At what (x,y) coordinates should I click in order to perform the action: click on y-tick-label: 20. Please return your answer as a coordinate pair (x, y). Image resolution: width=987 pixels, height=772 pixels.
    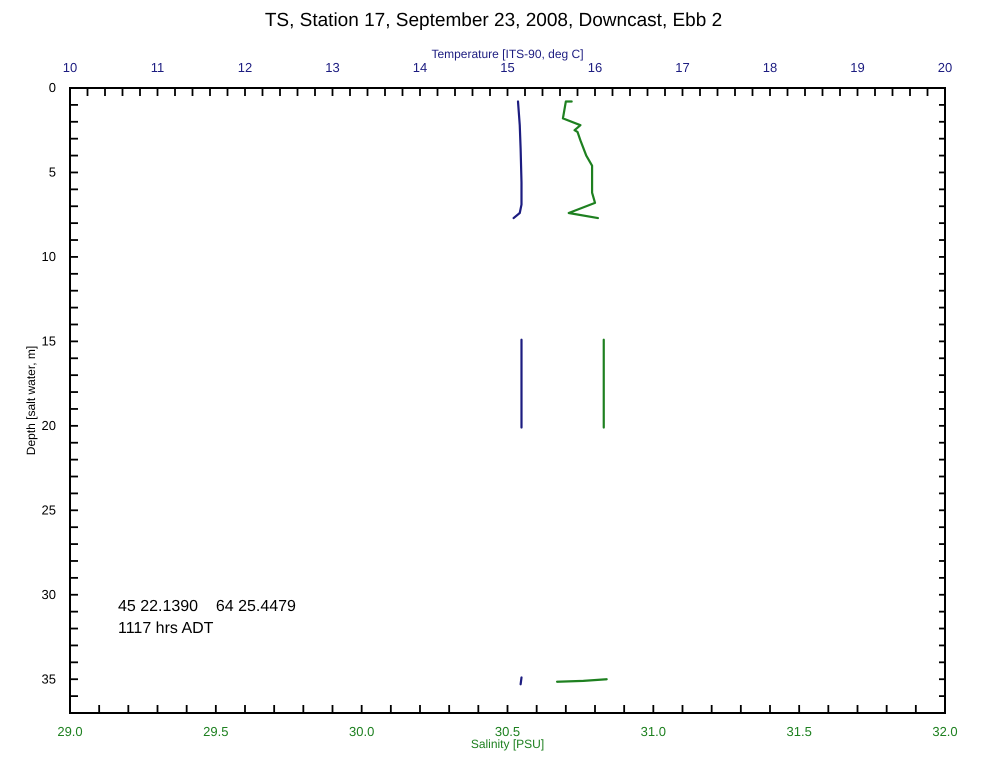
    Looking at the image, I should click on (49, 425).